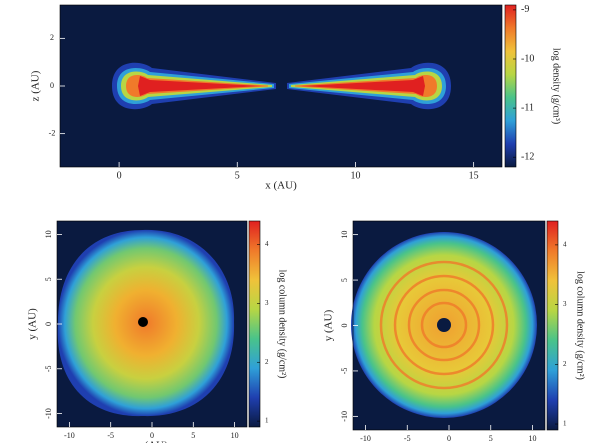 The image size is (600, 443). Describe the element at coordinates (36, 85) in the screenshot. I see `y-axis-label: z (AU)` at that location.